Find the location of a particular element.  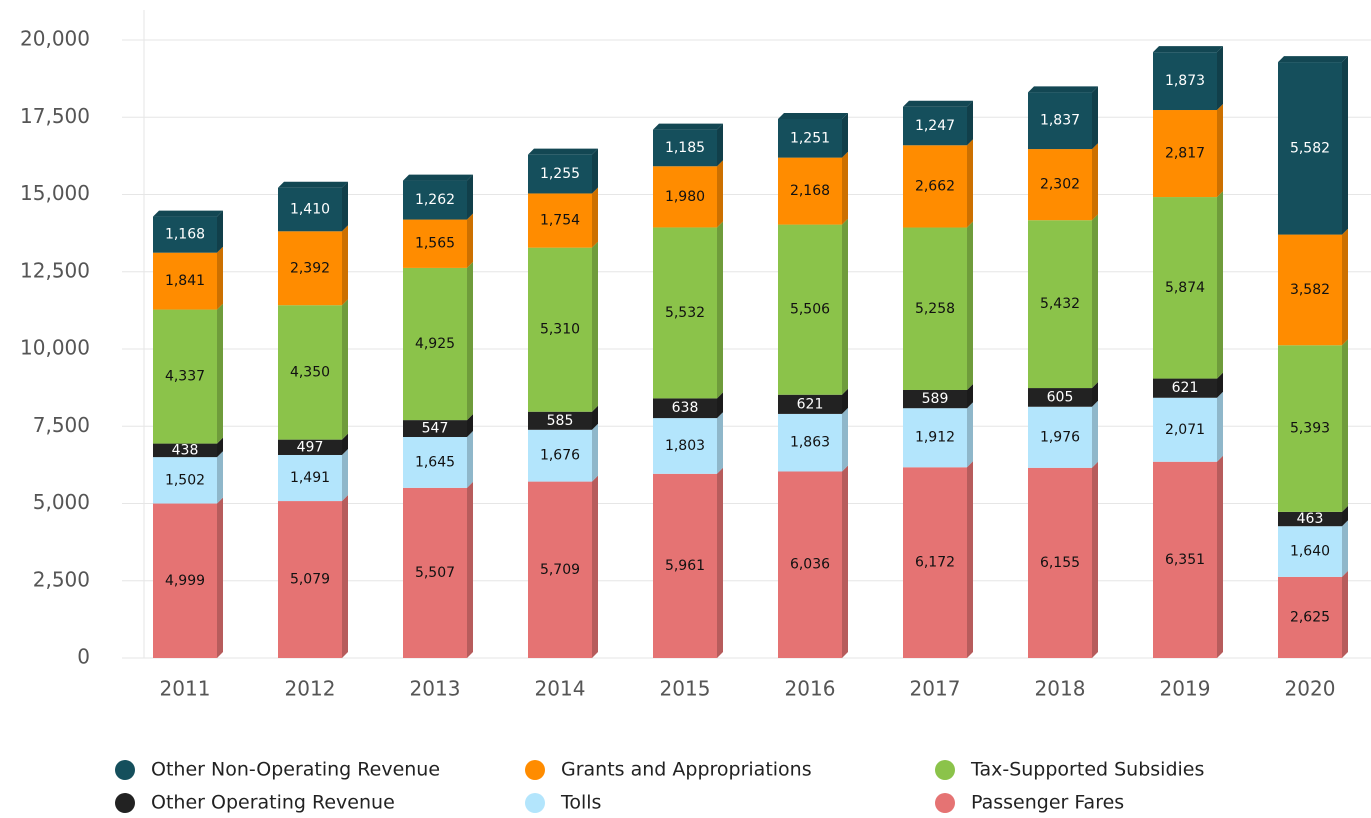

data-label: 1,262 is located at coordinates (435, 200).